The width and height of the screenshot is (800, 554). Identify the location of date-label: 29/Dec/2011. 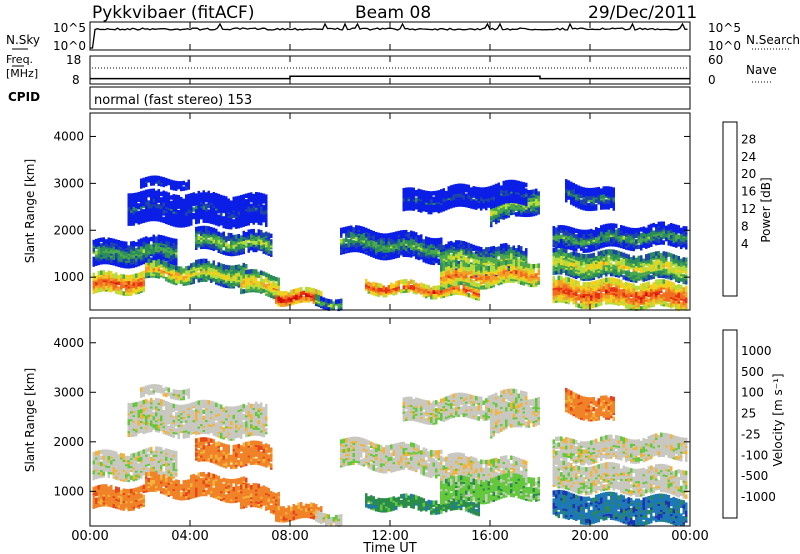
(642, 13).